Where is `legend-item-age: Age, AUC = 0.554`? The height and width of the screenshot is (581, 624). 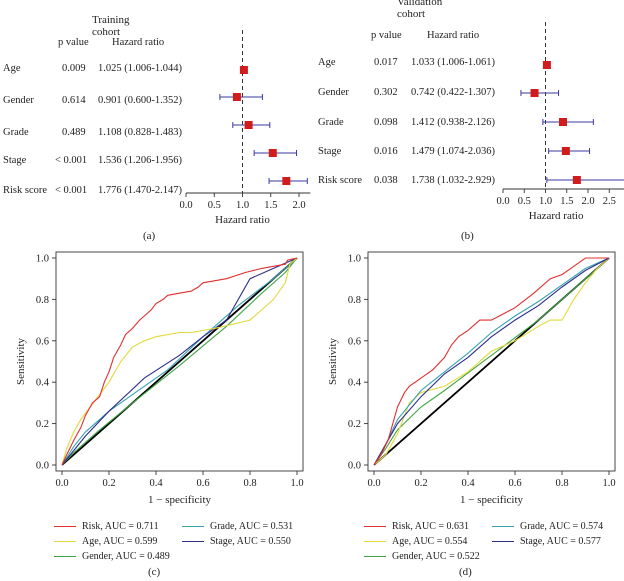 legend-item-age: Age, AUC = 0.554 is located at coordinates (415, 541).